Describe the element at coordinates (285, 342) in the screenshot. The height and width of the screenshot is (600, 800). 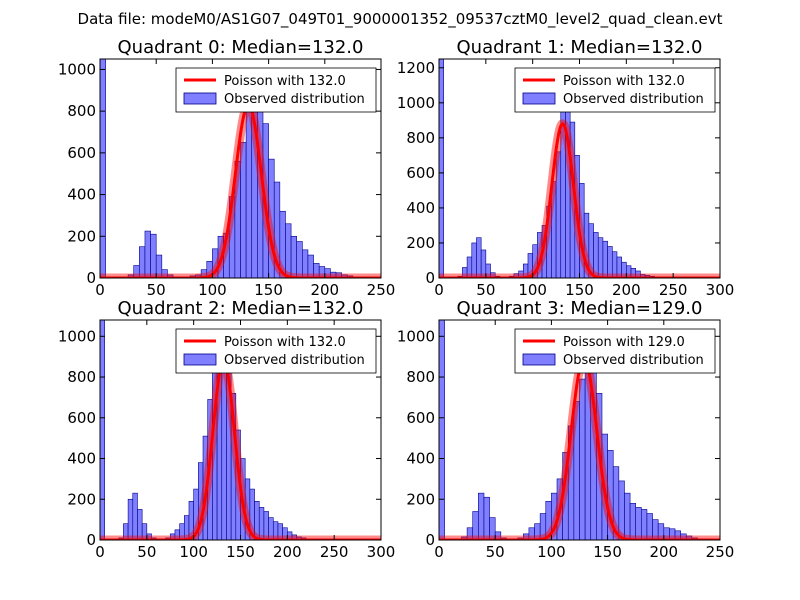
I see `legend-label-poisson: Poisson with 132.0` at that location.